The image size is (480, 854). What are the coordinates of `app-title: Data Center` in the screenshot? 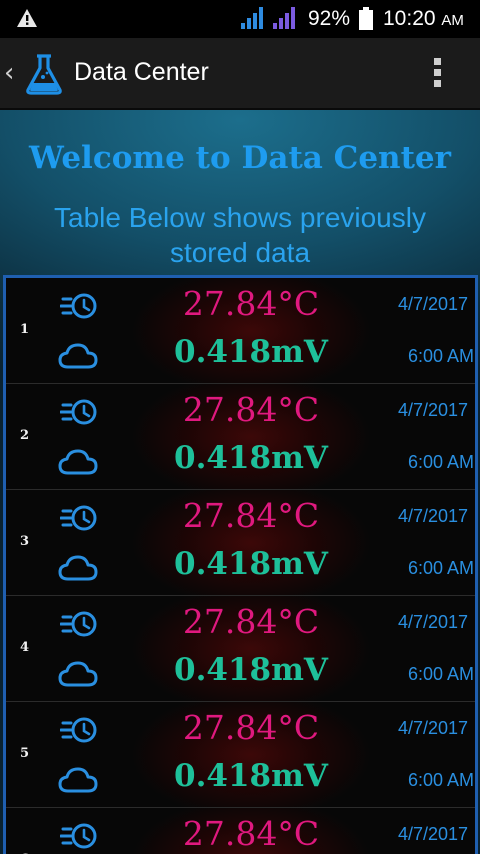 It's located at (141, 72).